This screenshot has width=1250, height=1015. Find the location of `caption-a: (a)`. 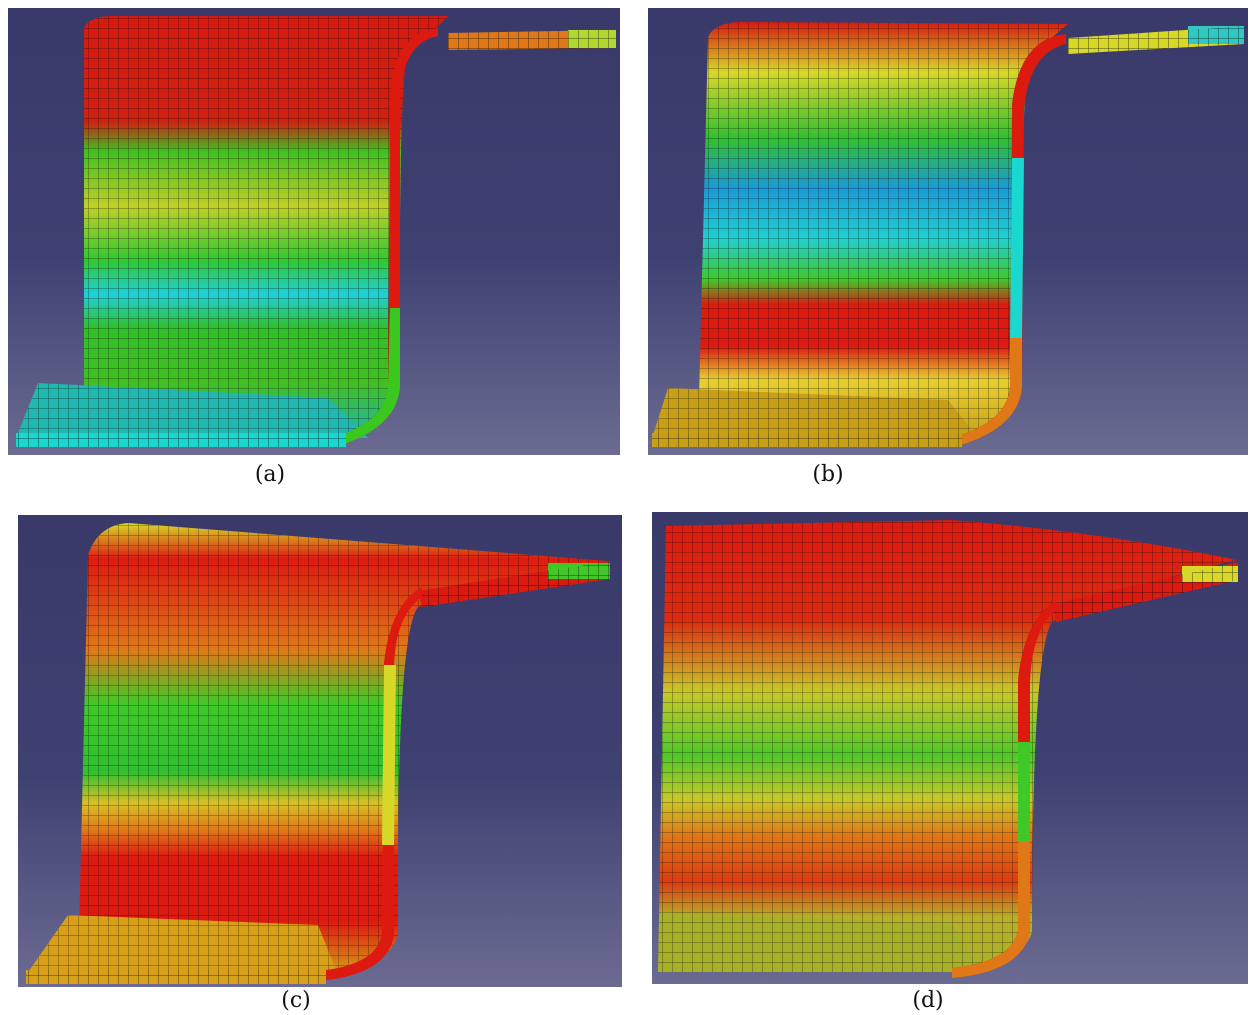

caption-a: (a) is located at coordinates (270, 474).